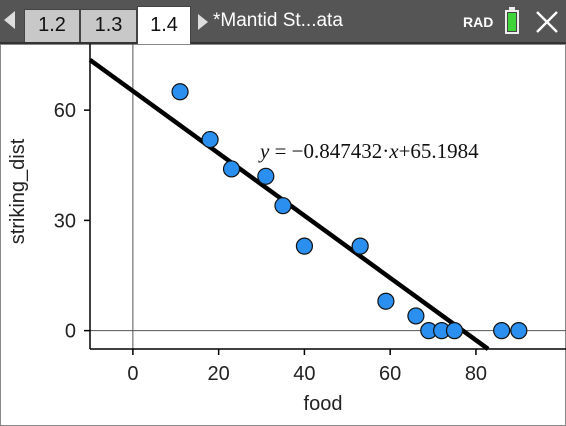 The height and width of the screenshot is (426, 566). What do you see at coordinates (393, 151) in the screenshot?
I see `equation-x: x` at bounding box center [393, 151].